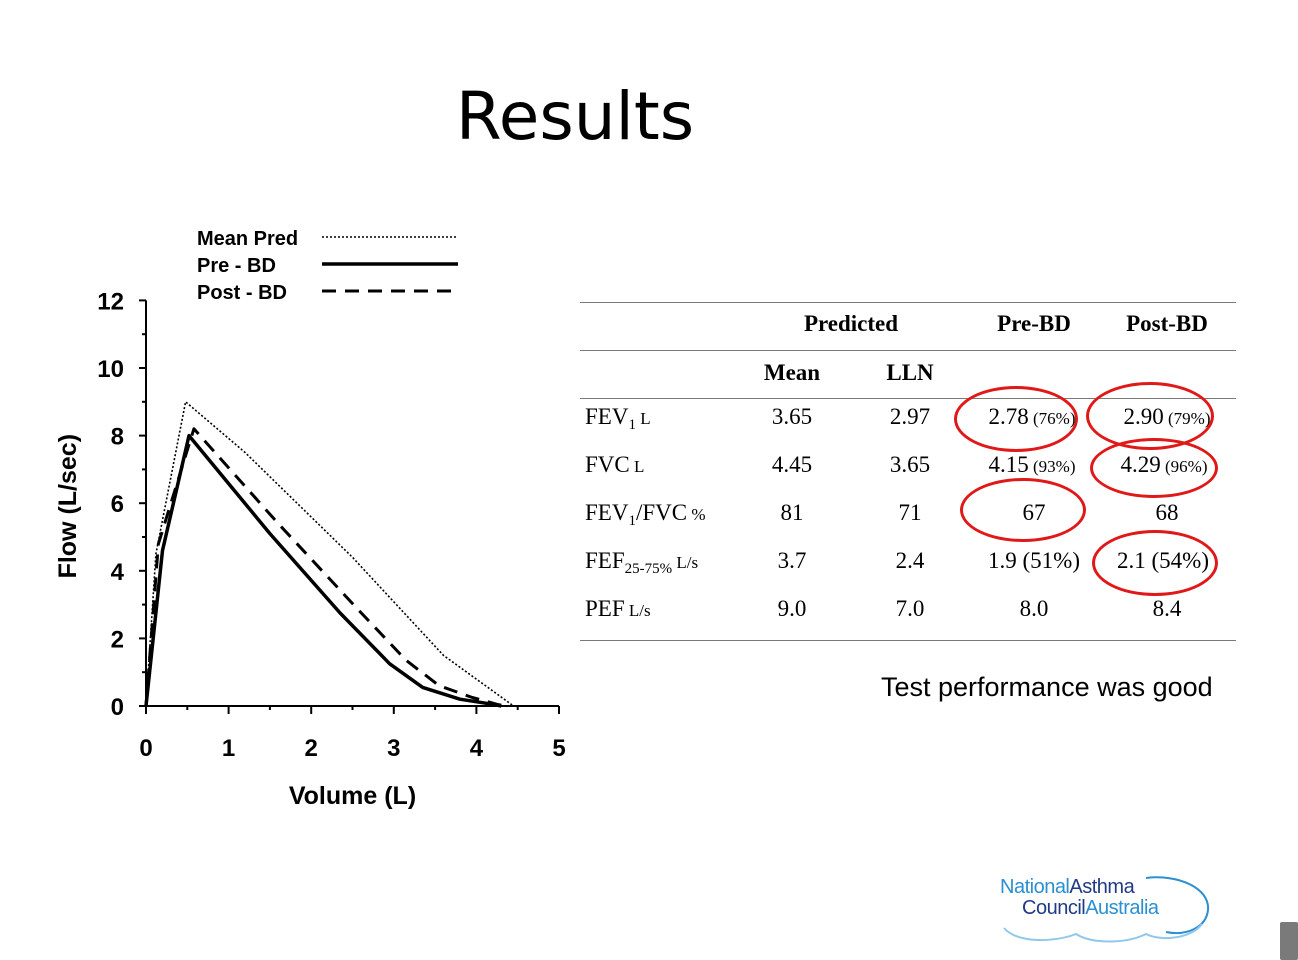 This screenshot has height=960, width=1298. I want to click on row-fev1fvc-param: FEV1/FVC %, so click(645, 514).